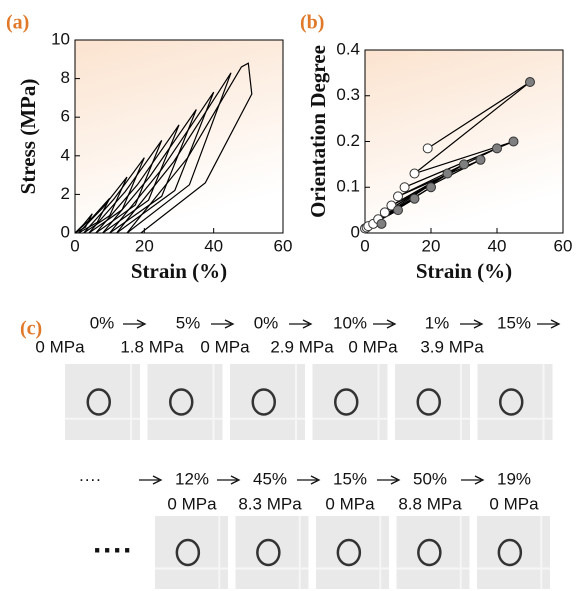 This screenshot has width=577, height=591. I want to click on strain-label: 5%, so click(188, 322).